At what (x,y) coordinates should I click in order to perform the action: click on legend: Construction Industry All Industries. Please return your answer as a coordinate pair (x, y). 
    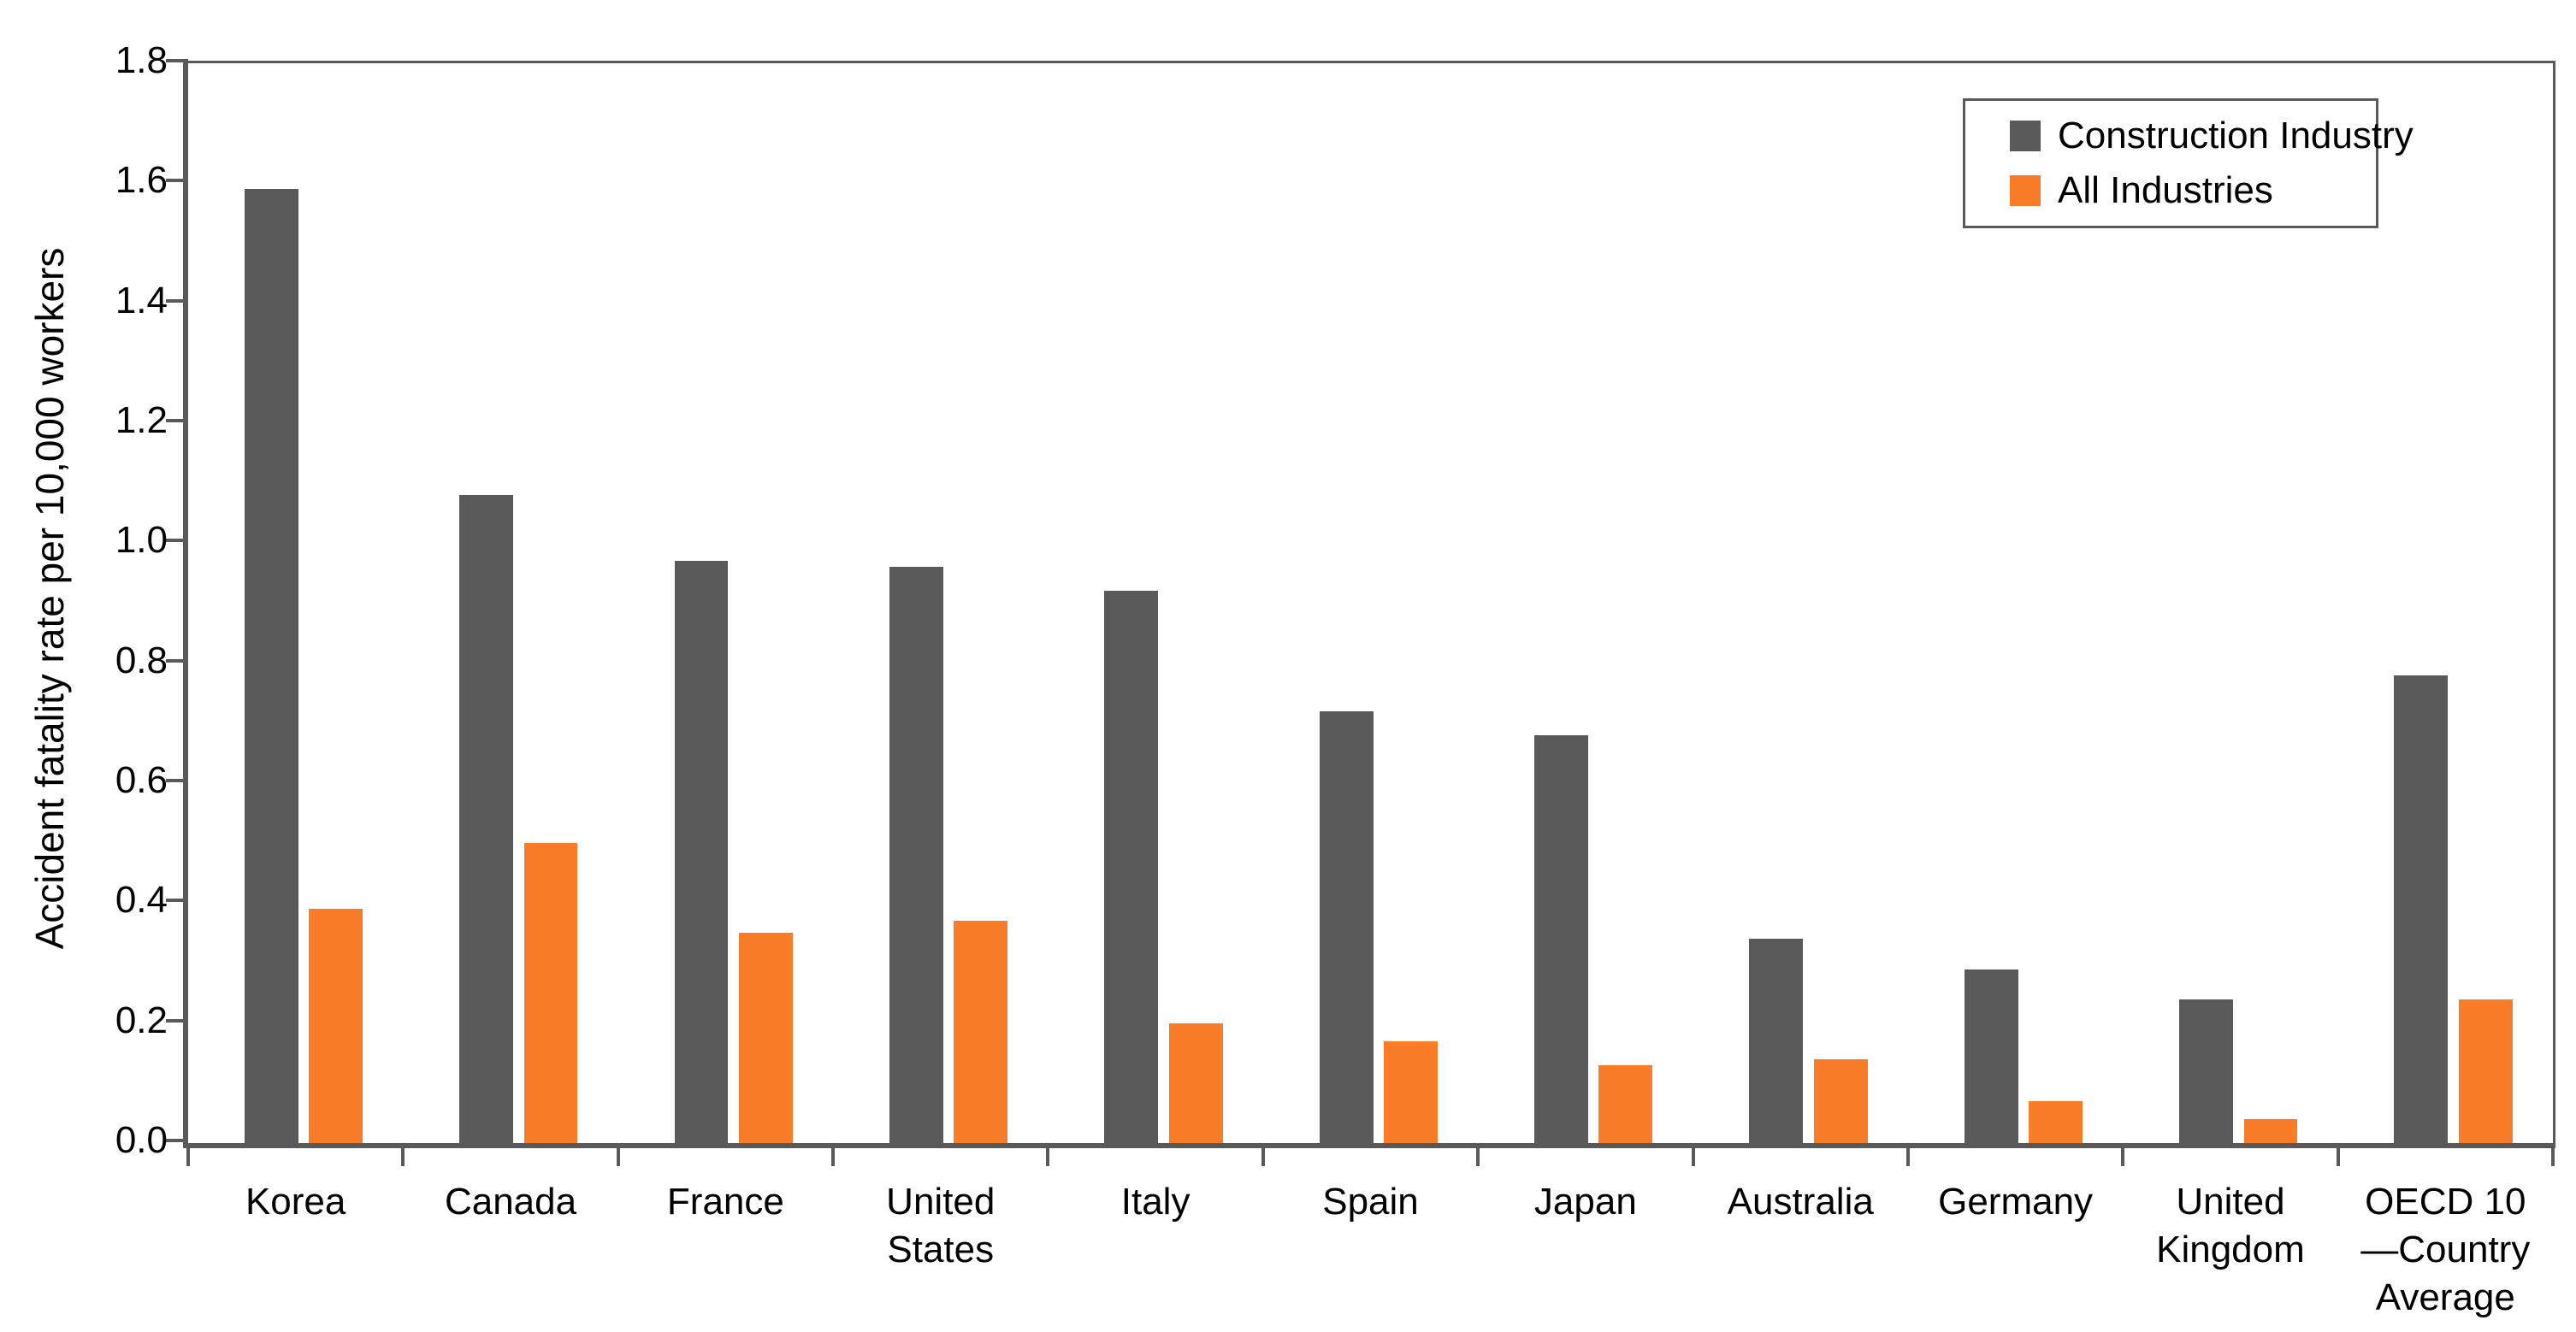
    Looking at the image, I should click on (2188, 163).